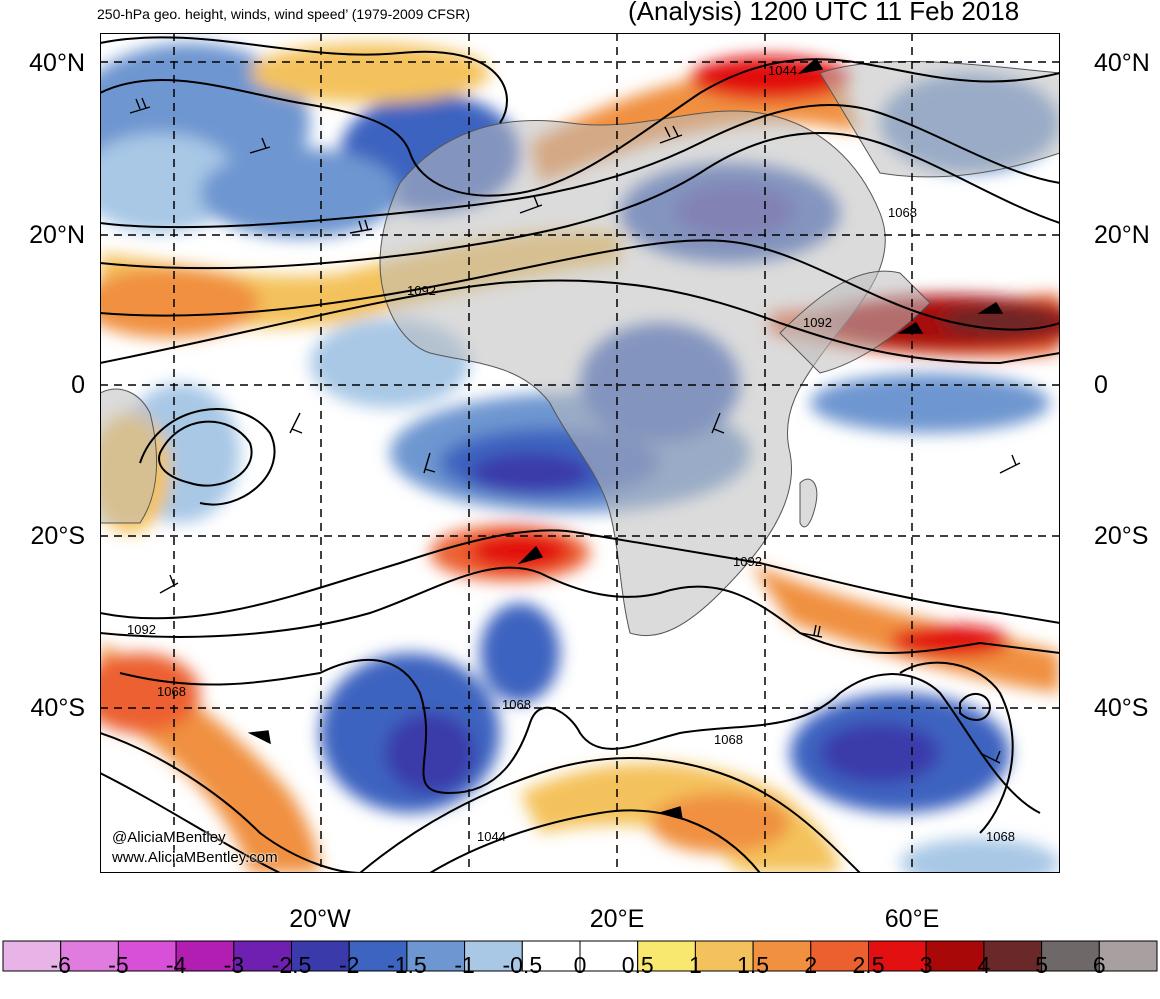 This screenshot has width=1160, height=999. Describe the element at coordinates (60, 965) in the screenshot. I see `colorbar-label: -6` at that location.